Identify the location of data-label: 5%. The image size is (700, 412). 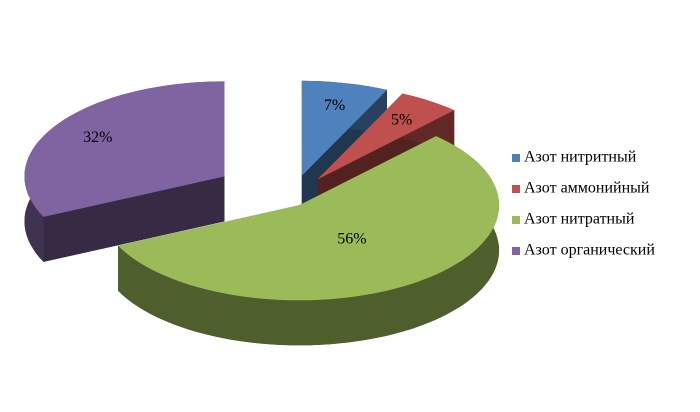
(401, 119).